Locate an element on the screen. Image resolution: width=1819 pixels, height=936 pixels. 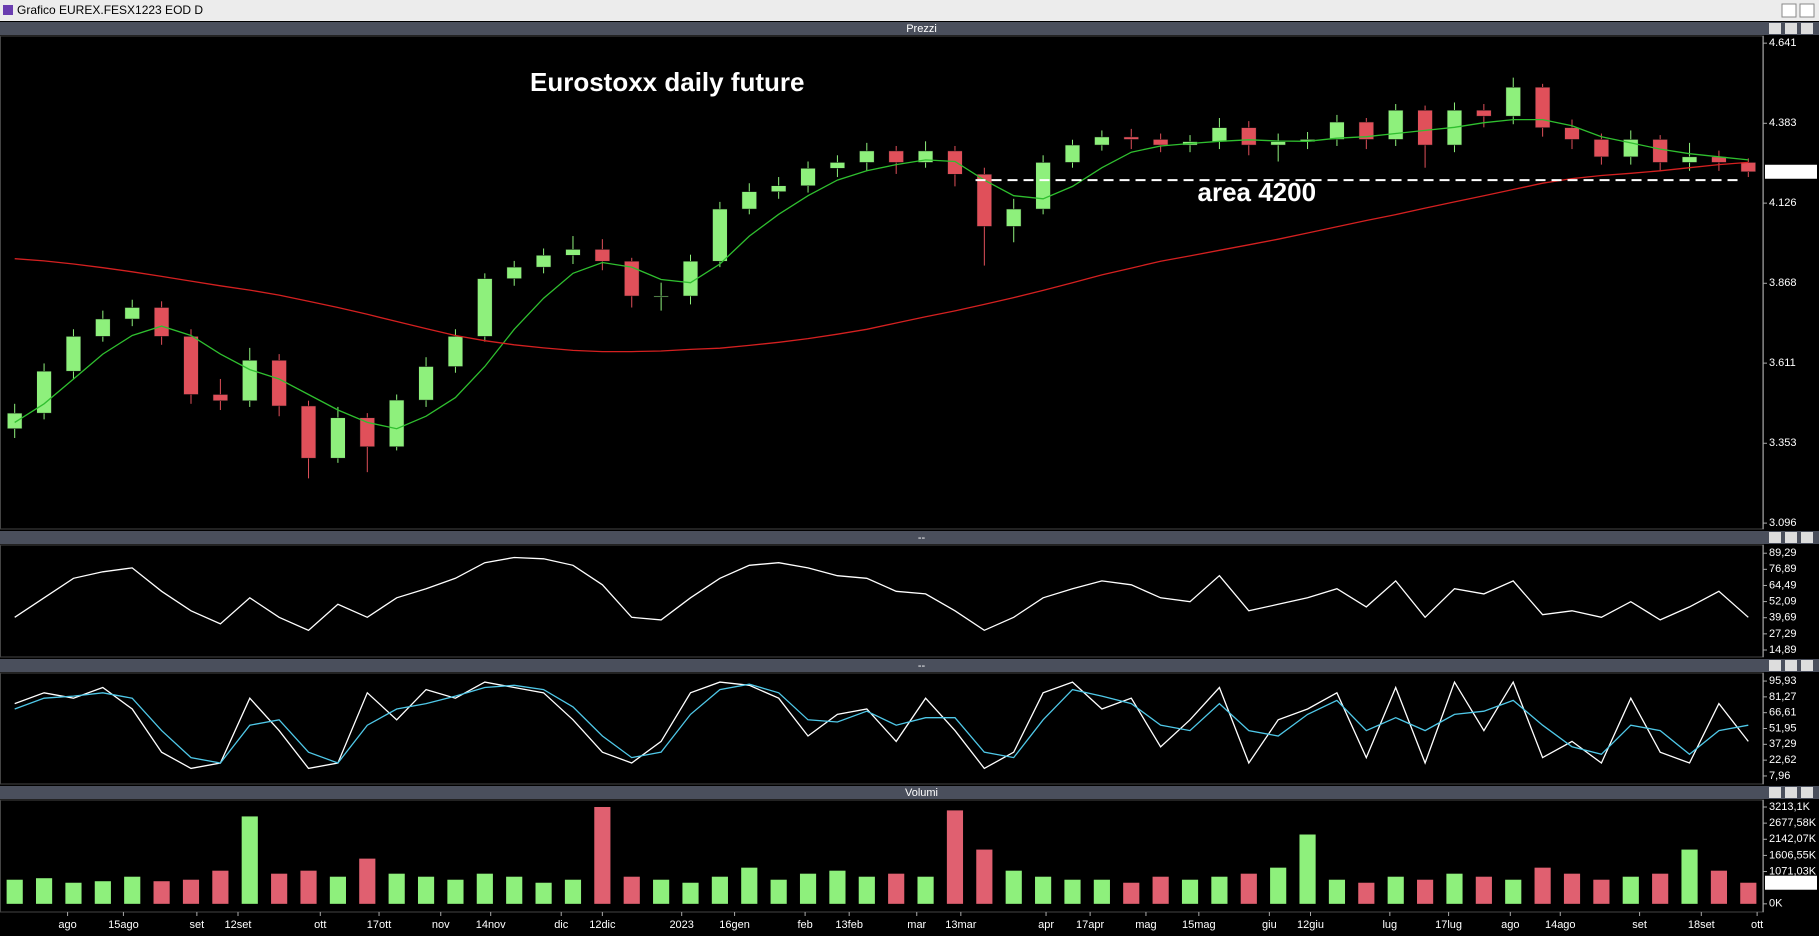
indicator-line is located at coordinates (881, 723).